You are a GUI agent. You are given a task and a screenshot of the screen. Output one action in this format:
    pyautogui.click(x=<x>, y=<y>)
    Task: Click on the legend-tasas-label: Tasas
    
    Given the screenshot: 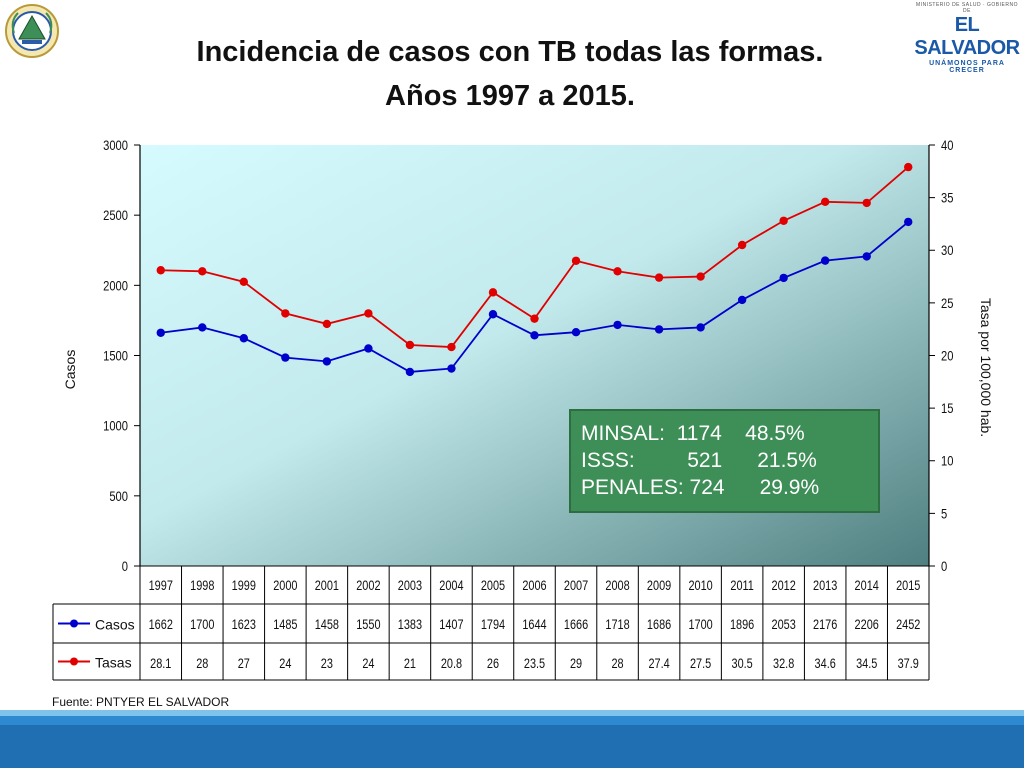 What is the action you would take?
    pyautogui.click(x=113, y=663)
    